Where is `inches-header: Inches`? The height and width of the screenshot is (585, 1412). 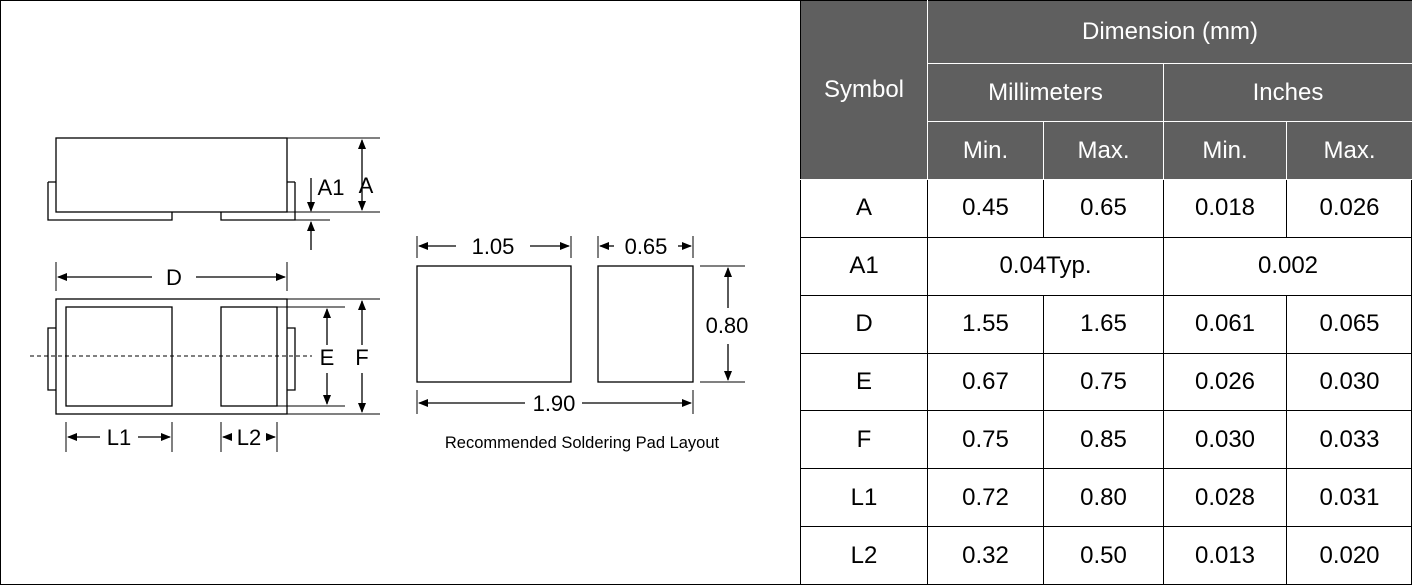
inches-header: Inches is located at coordinates (1287, 92).